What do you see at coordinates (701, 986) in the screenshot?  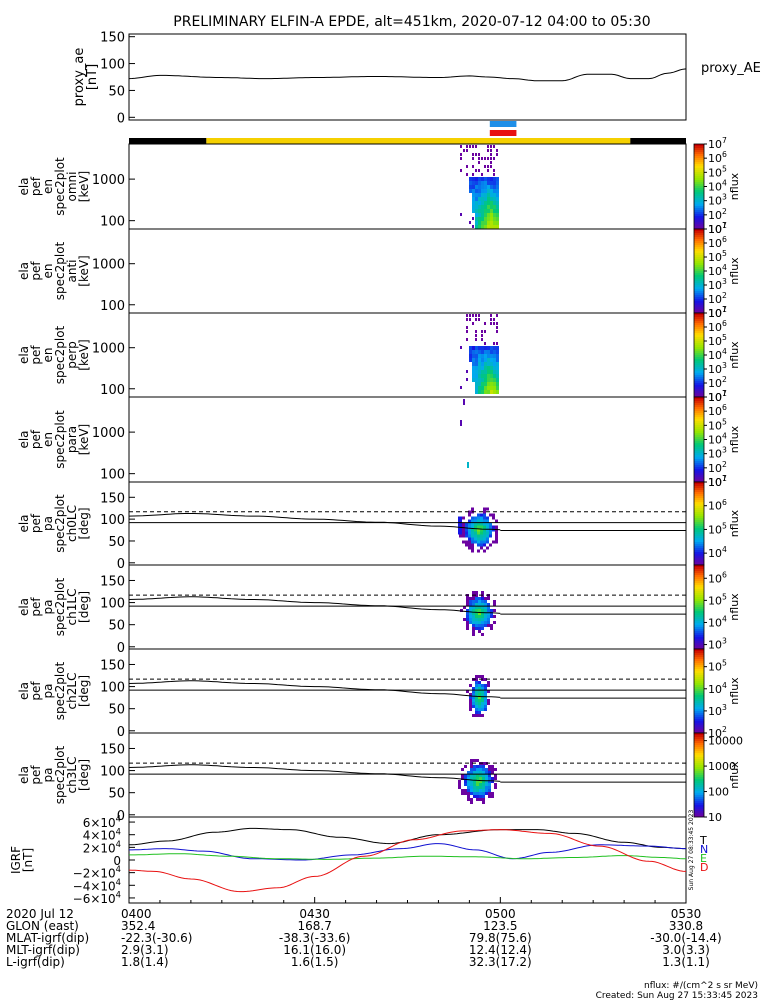 I see `footer-units: nflux: #/(cm^2 s sr MeV)` at bounding box center [701, 986].